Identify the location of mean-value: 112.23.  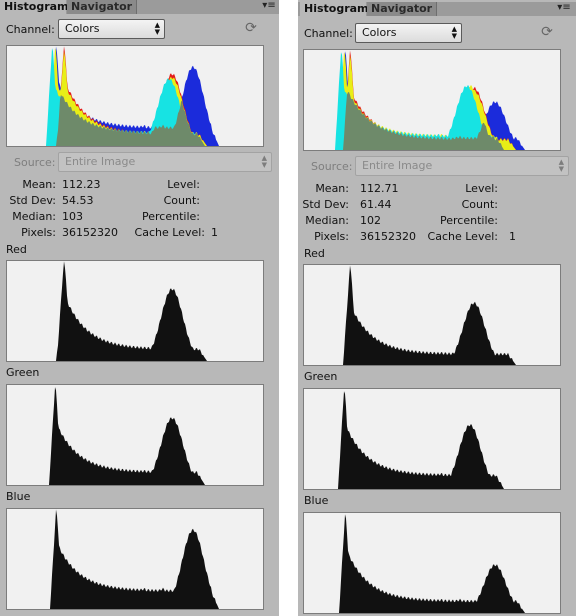
(81, 184).